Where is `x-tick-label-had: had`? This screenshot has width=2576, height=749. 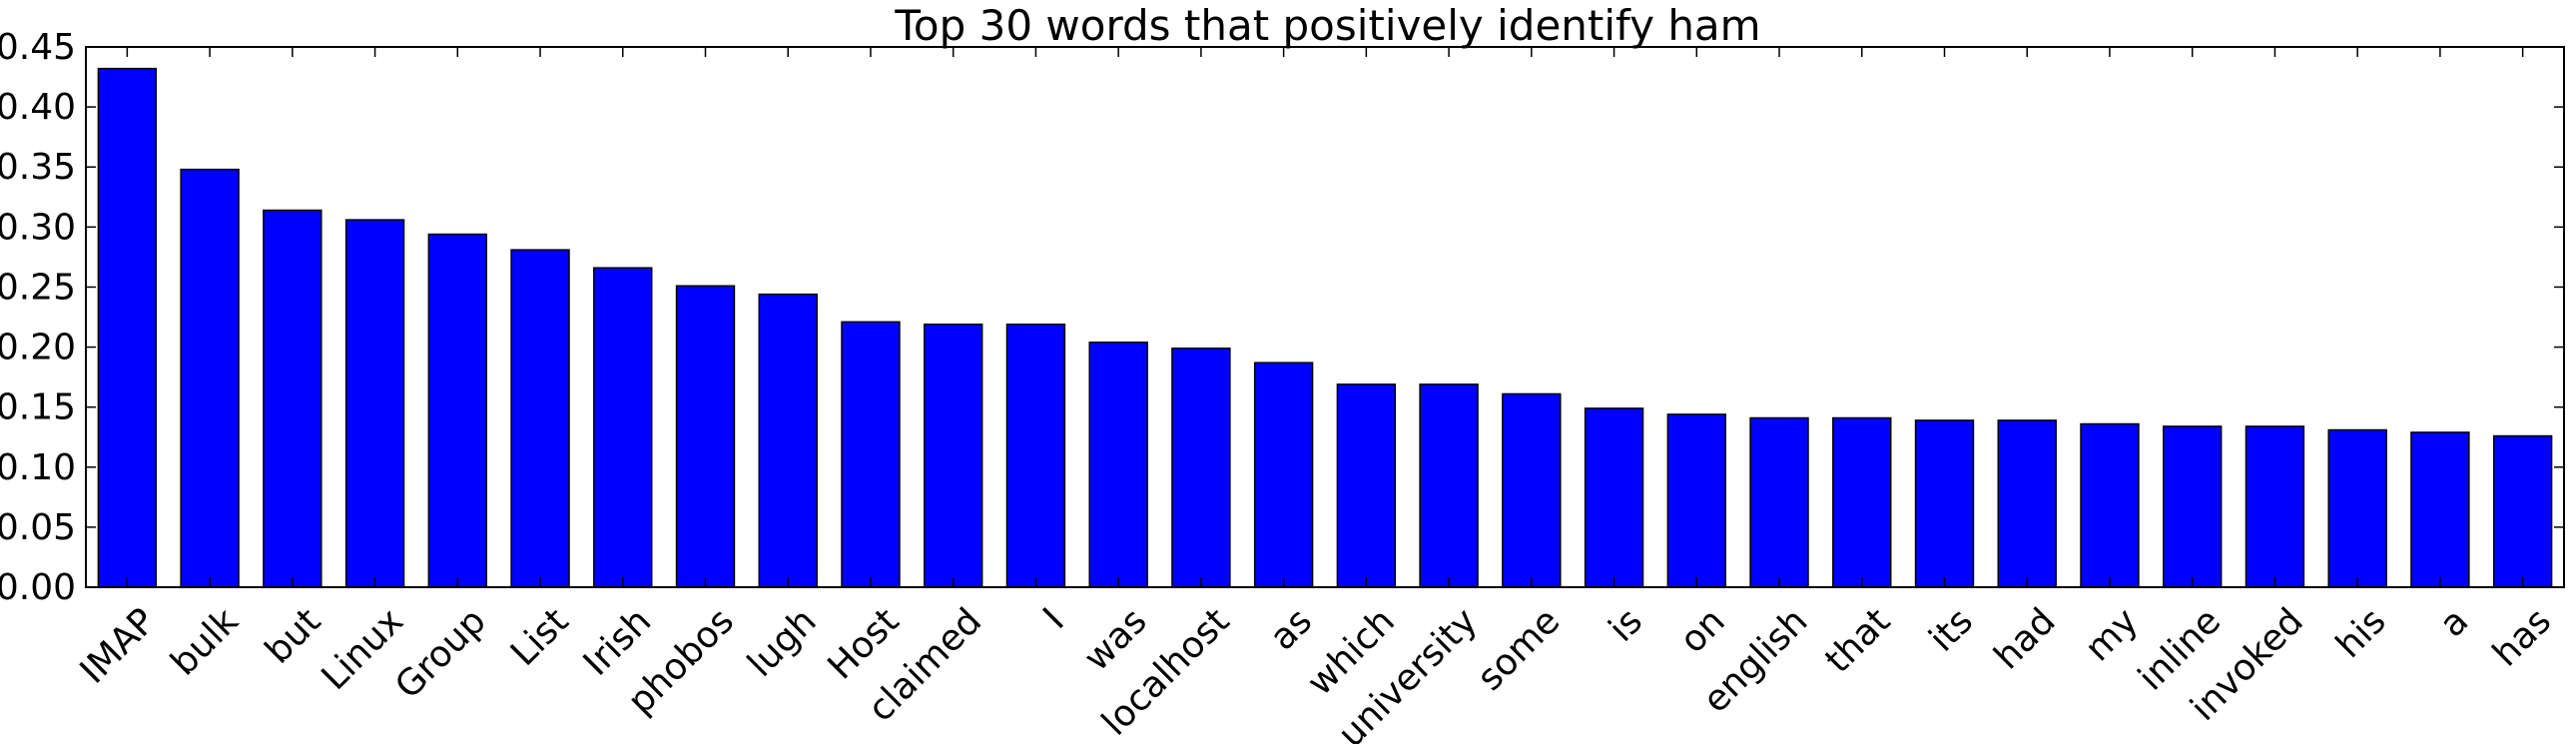 x-tick-label-had: had is located at coordinates (2025, 638).